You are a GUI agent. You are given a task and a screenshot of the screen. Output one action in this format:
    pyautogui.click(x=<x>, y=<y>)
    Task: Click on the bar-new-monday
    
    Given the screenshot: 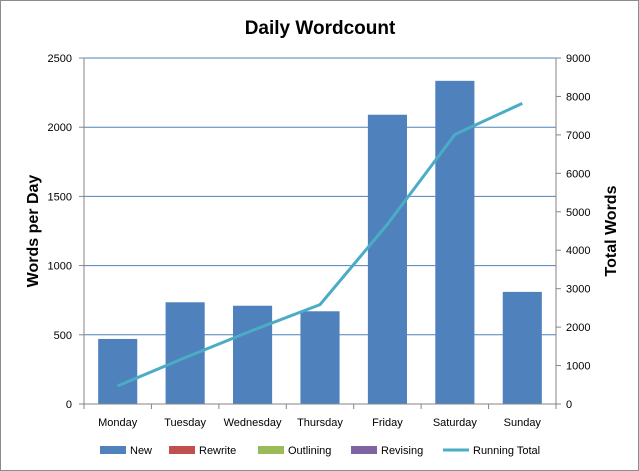 What is the action you would take?
    pyautogui.click(x=118, y=371)
    